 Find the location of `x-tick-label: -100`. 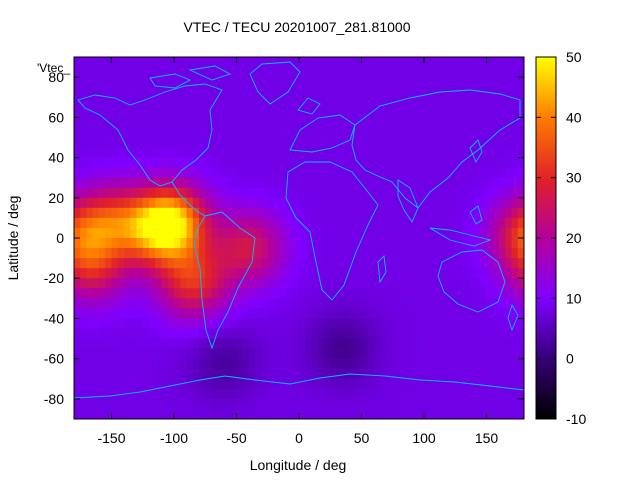

x-tick-label: -100 is located at coordinates (174, 438).